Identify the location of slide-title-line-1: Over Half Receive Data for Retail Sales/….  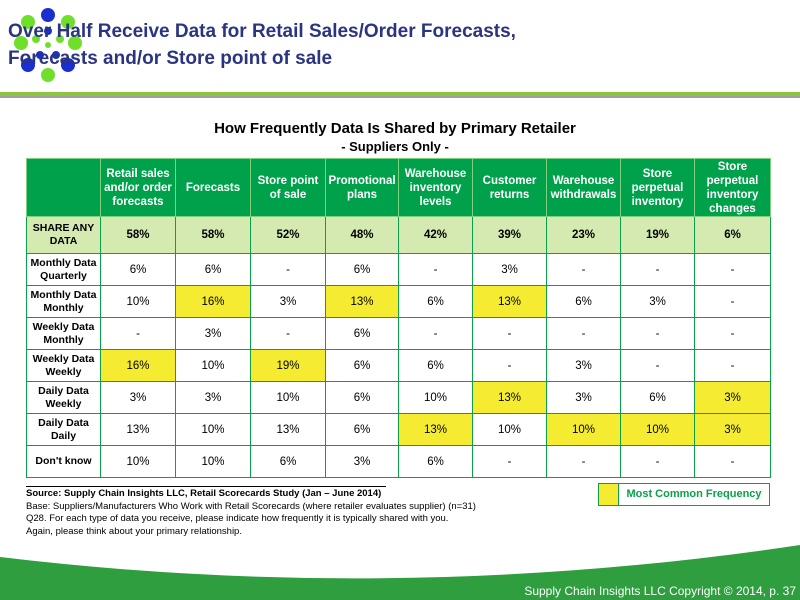
(262, 31).